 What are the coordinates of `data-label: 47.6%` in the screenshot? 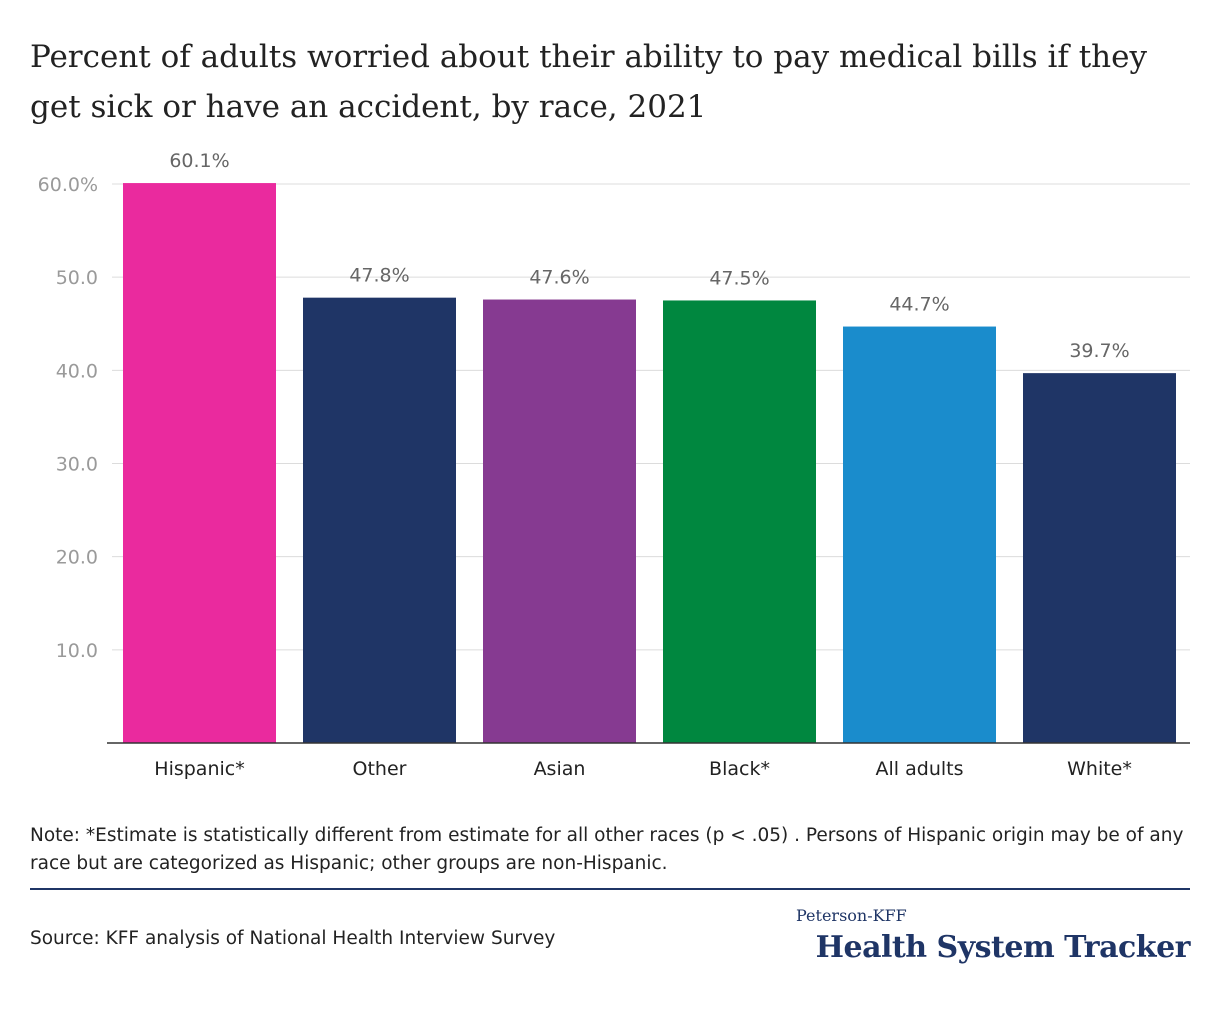 It's located at (559, 278).